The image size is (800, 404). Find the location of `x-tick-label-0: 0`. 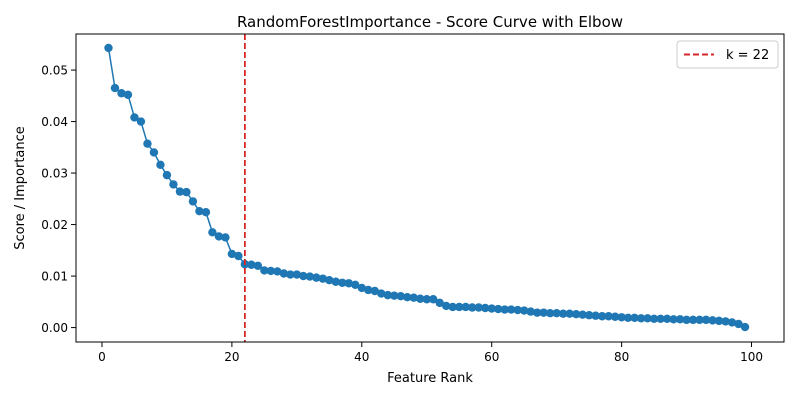

x-tick-label-0: 0 is located at coordinates (102, 357).